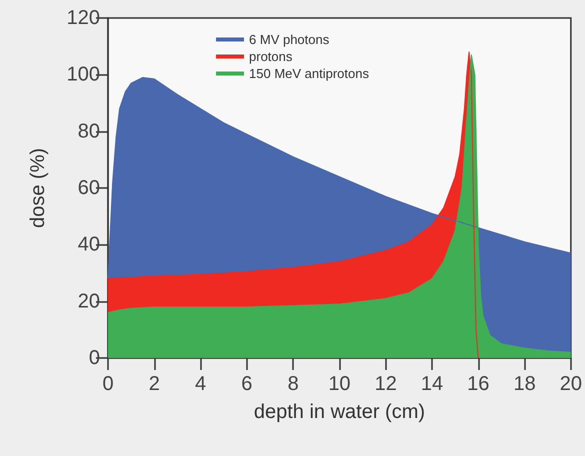 This screenshot has width=585, height=456. I want to click on x-tick-label: 10, so click(339, 384).